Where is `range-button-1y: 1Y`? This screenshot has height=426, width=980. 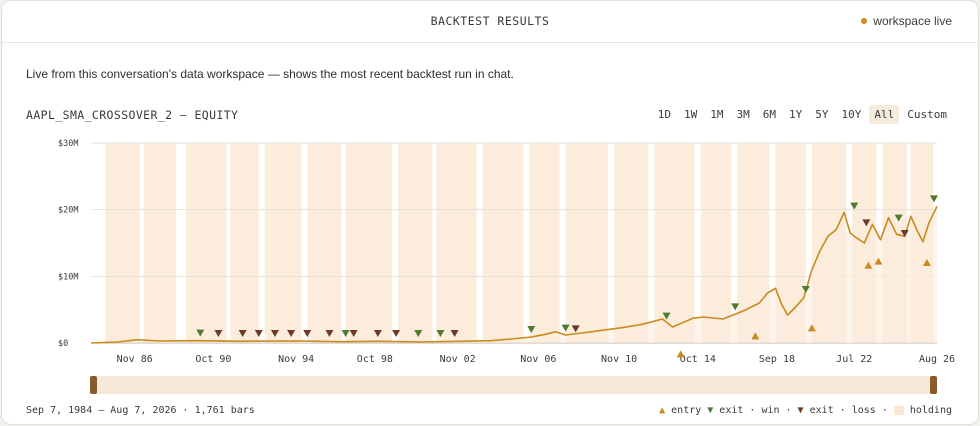
range-button-1y: 1Y is located at coordinates (796, 114).